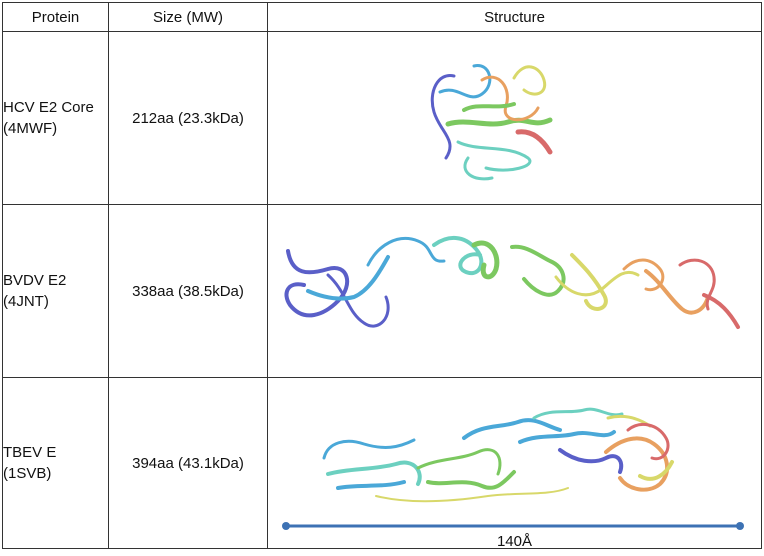 This screenshot has width=764, height=556. Describe the element at coordinates (513, 468) in the screenshot. I see `tbev-e-structure-image` at that location.